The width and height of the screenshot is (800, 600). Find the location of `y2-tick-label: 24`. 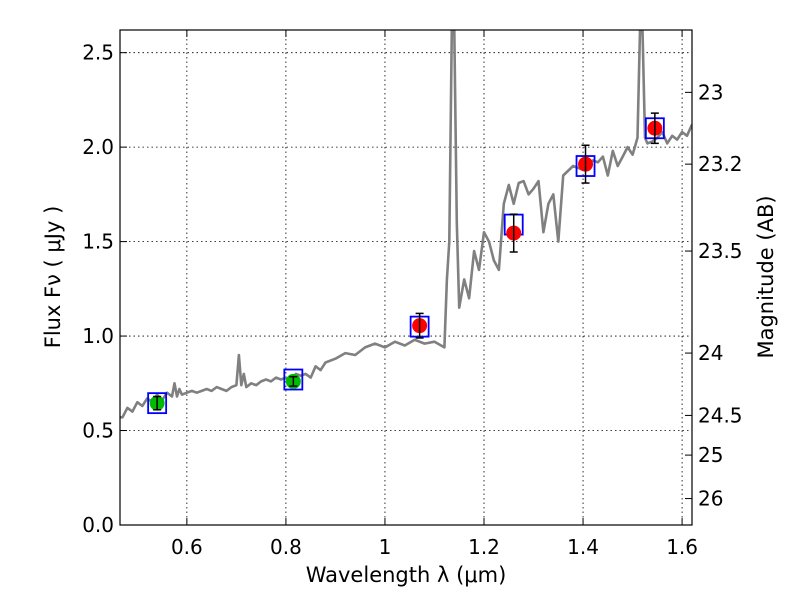

y2-tick-label: 24 is located at coordinates (710, 353).